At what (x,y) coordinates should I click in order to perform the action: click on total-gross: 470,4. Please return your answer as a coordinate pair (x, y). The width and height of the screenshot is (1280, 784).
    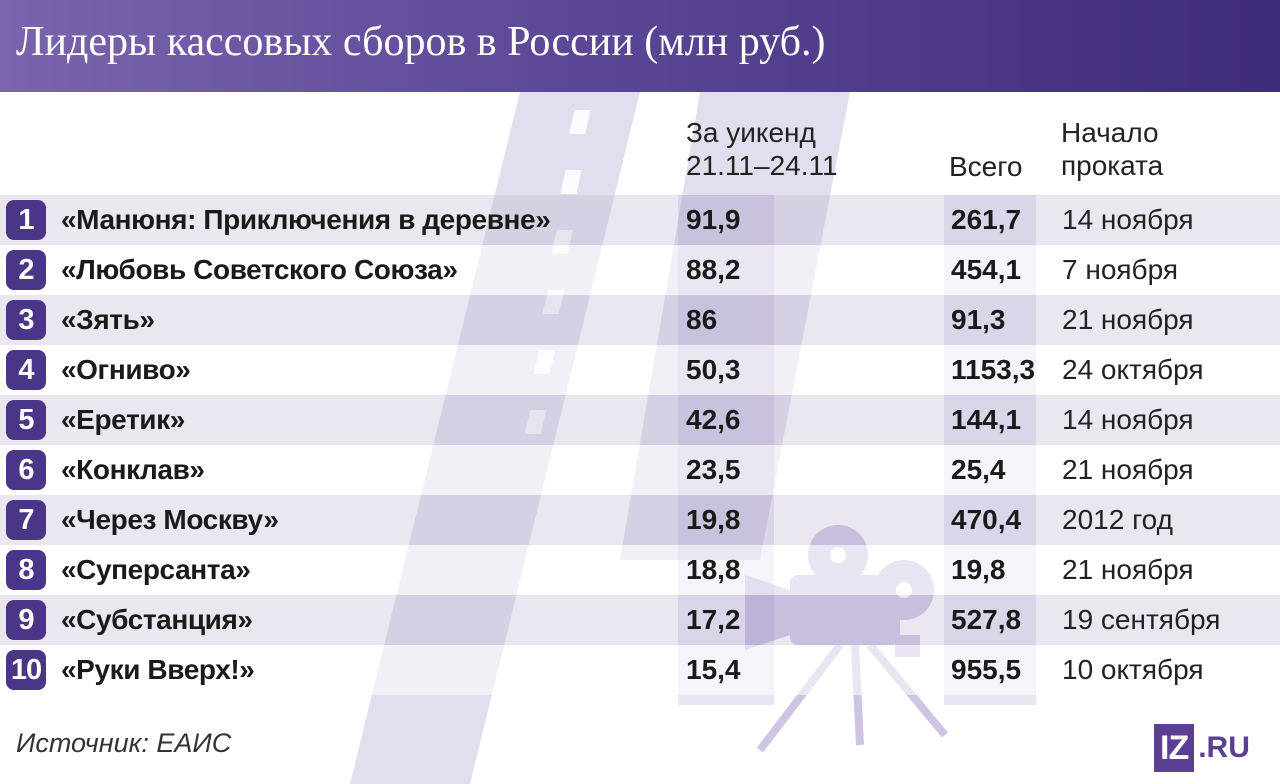
    Looking at the image, I should click on (986, 519).